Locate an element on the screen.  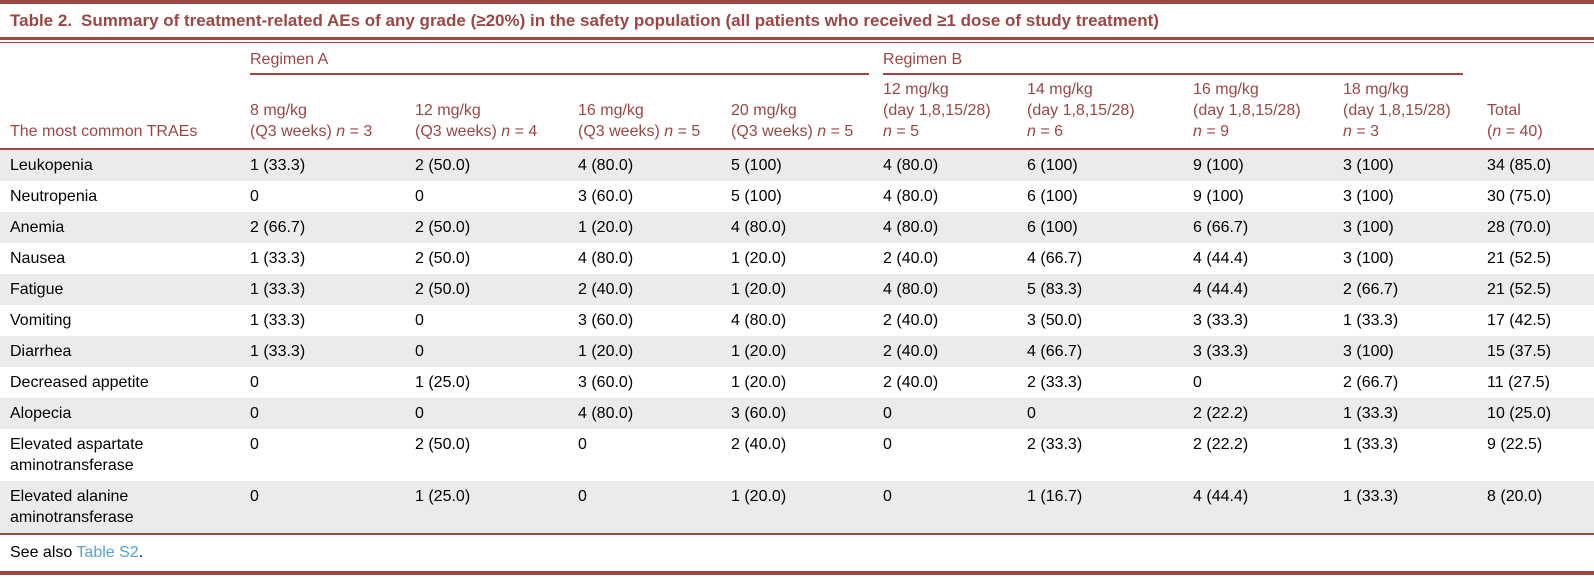
footnote-prefix: See also is located at coordinates (43, 552).